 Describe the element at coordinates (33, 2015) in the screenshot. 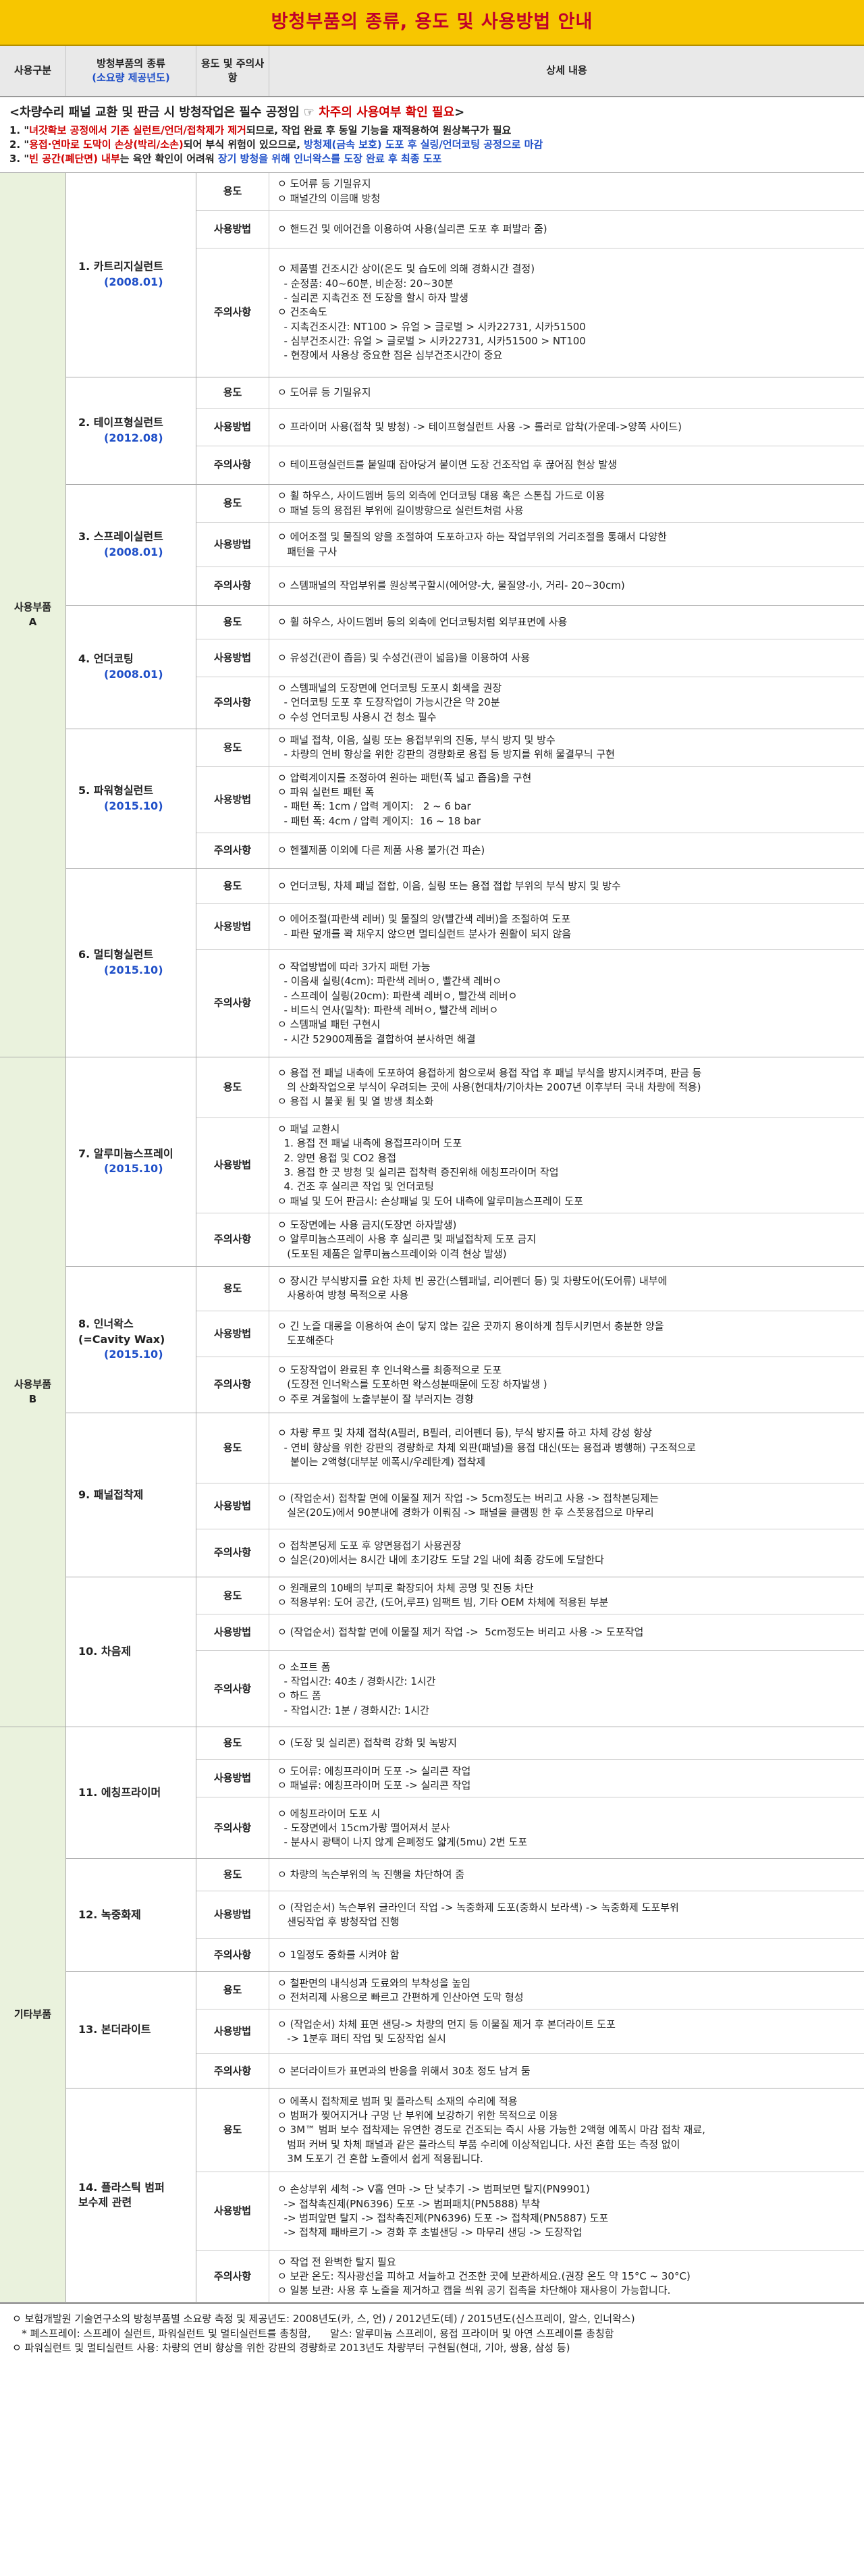

I see `category-label: 기타부품` at that location.